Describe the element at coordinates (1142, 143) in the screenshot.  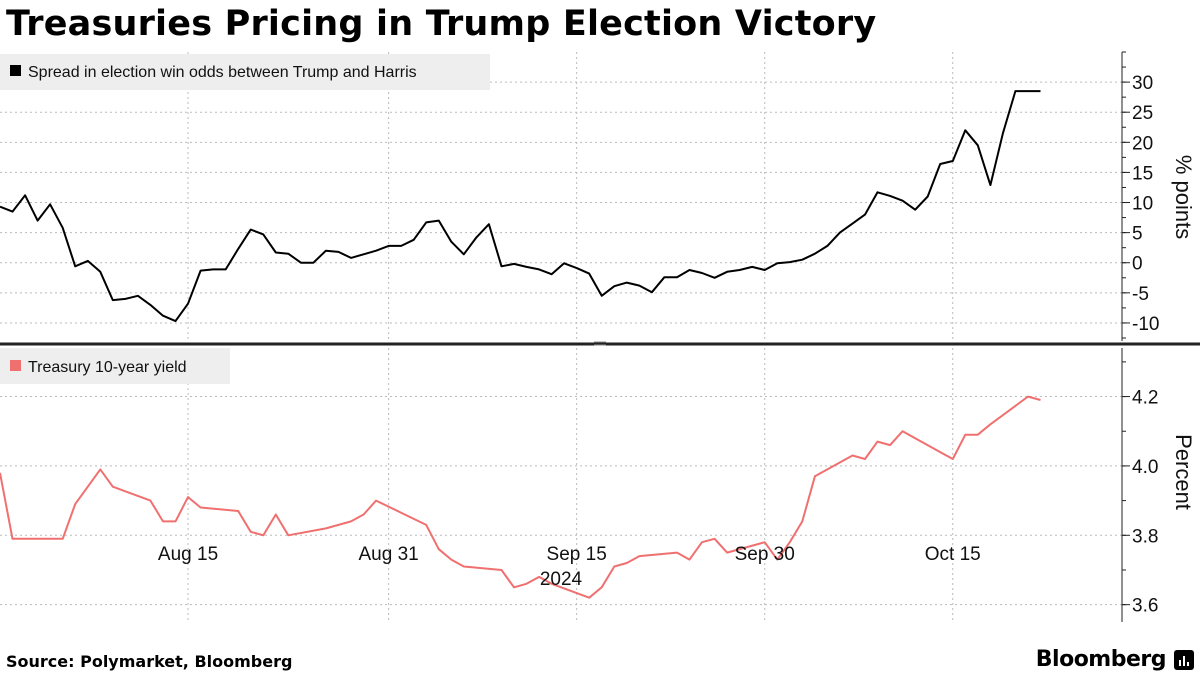
I see `y-tick-label: 20` at that location.